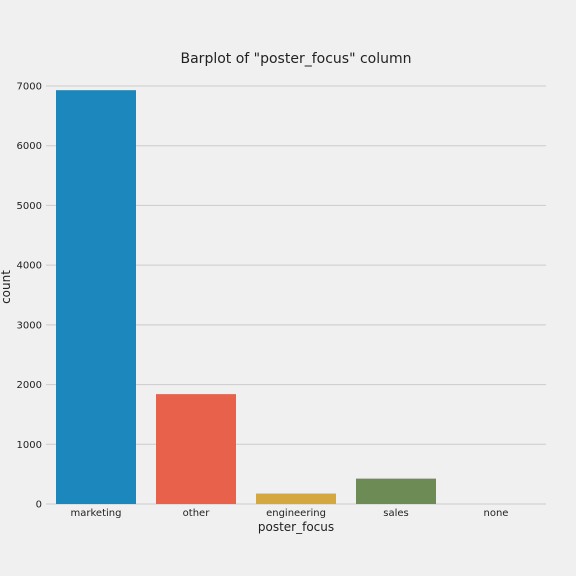 The image size is (576, 576). What do you see at coordinates (29, 385) in the screenshot?
I see `y-tick-label-2: 2000` at bounding box center [29, 385].